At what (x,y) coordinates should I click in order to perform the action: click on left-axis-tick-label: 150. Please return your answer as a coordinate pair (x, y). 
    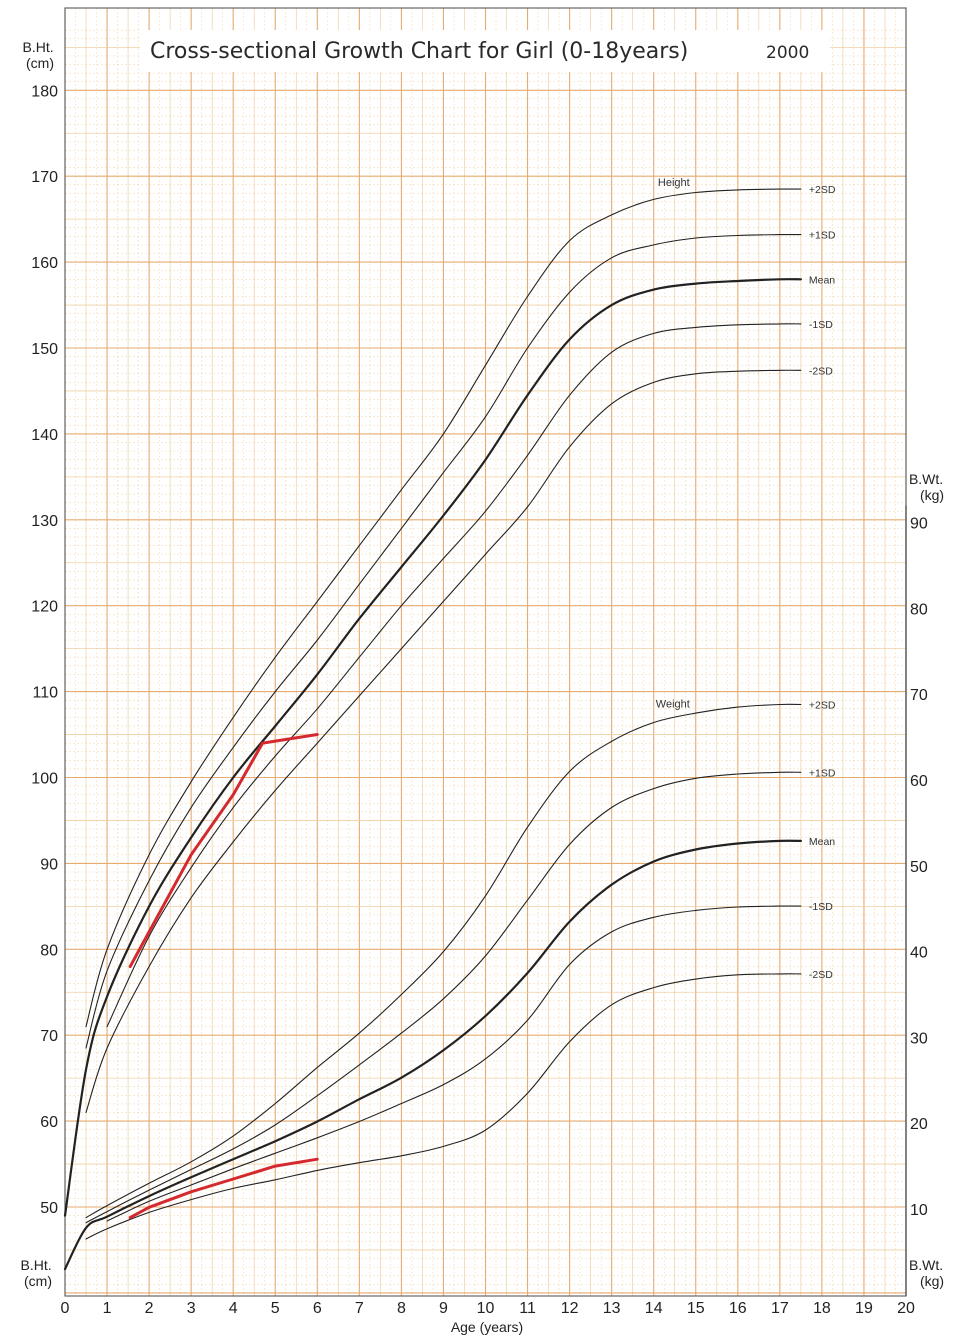
    Looking at the image, I should click on (44, 349).